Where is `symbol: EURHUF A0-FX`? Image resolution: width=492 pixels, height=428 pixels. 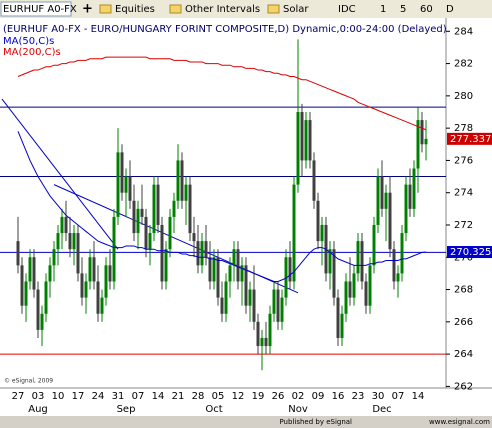 symbol: EURHUF A0-FX is located at coordinates (40, 9).